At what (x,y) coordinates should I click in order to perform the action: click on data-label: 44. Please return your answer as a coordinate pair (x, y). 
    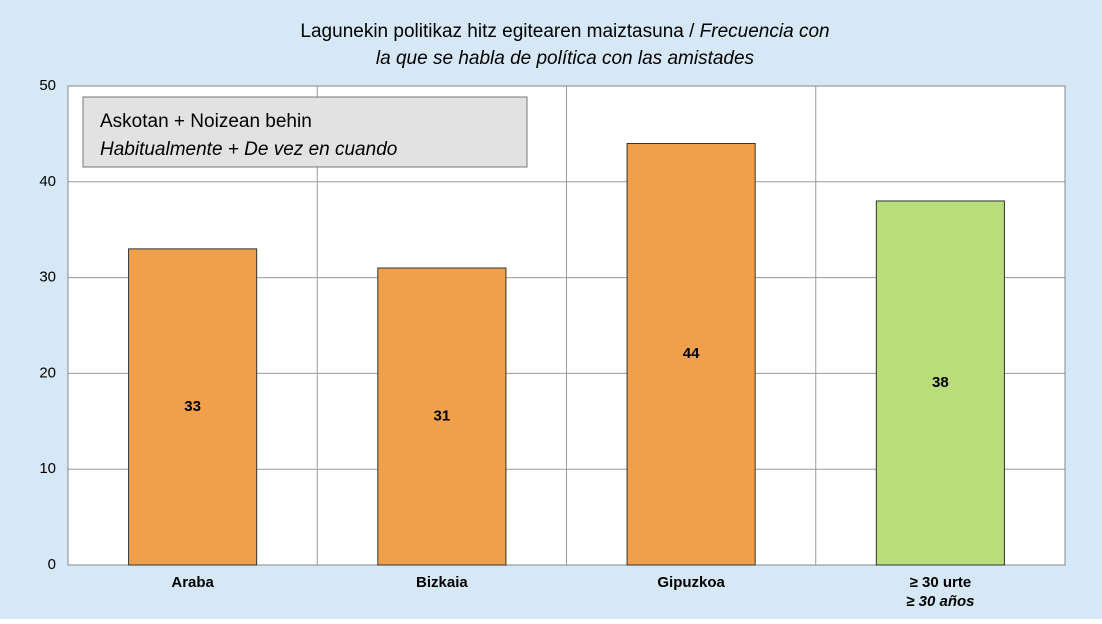
    Looking at the image, I should click on (691, 353).